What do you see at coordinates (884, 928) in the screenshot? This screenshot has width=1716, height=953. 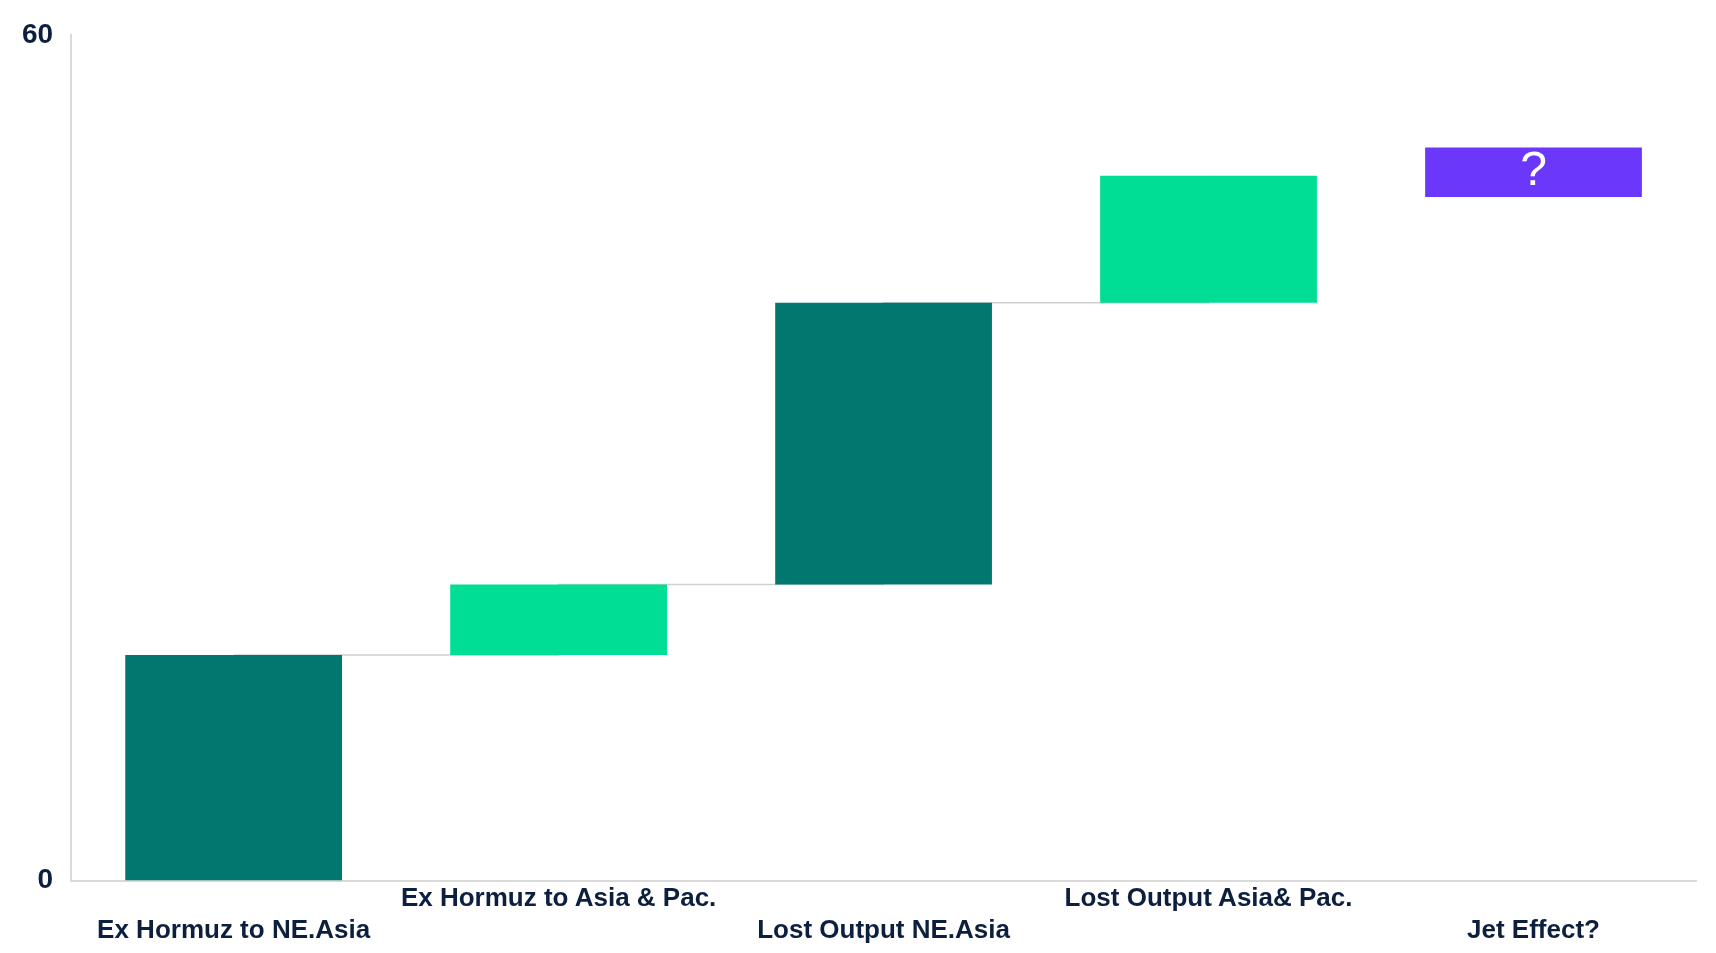 I see `x-tick-label: Lost Output NE.Asia` at bounding box center [884, 928].